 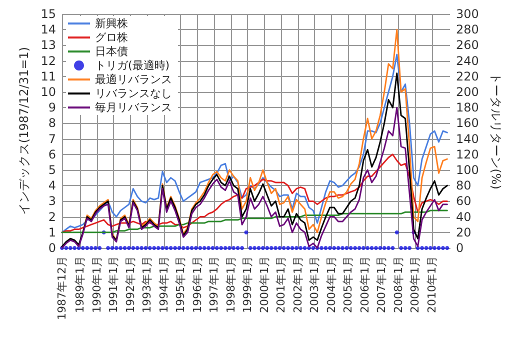 What do you see at coordinates (48, 45) in the screenshot?
I see `y-tick-label: 13` at bounding box center [48, 45].